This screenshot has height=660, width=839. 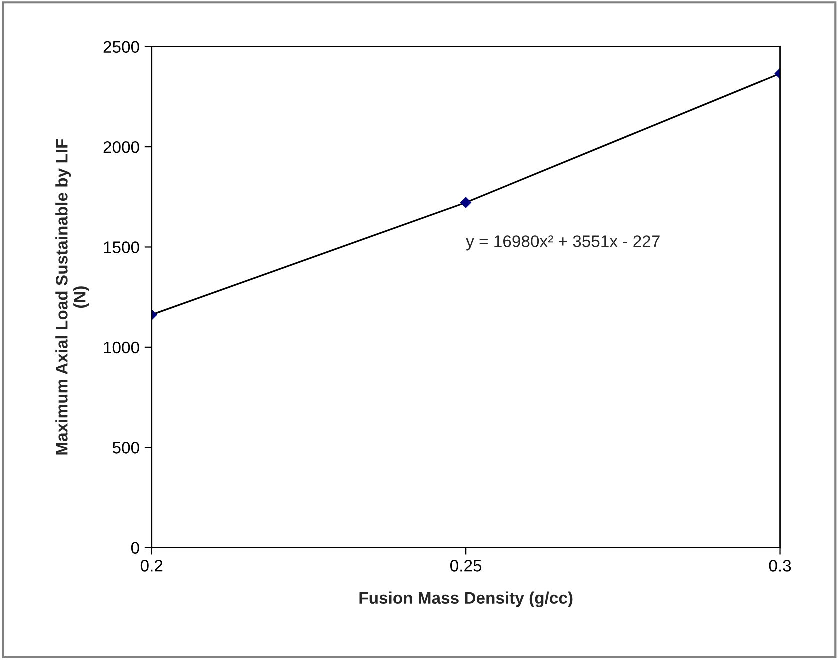 I want to click on x-tick-label: 0.3, so click(x=780, y=566).